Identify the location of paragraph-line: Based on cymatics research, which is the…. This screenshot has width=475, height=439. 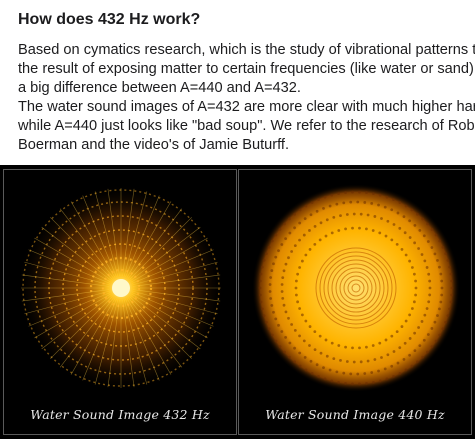
(246, 50).